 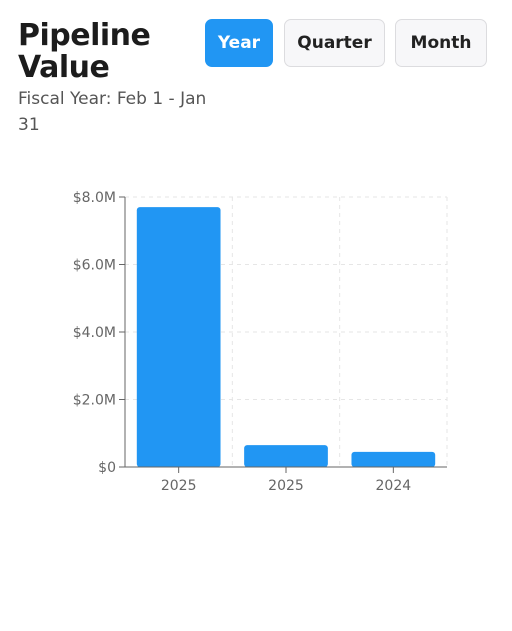 I want to click on y-tick-label: $4.0M, so click(x=94, y=333).